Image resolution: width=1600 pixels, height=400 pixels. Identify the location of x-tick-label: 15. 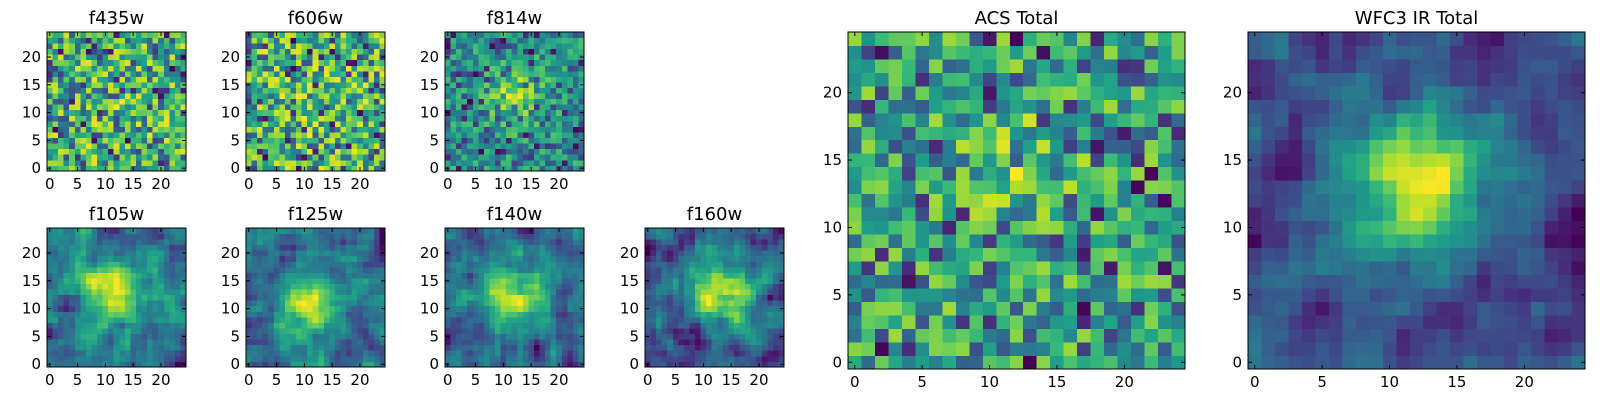
(133, 380).